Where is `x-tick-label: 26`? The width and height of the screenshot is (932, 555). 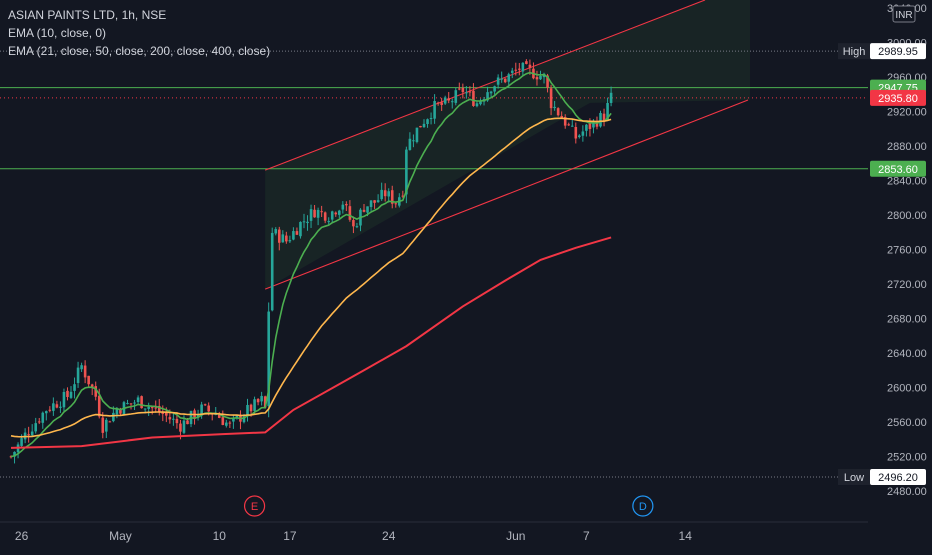
x-tick-label: 26 is located at coordinates (22, 536).